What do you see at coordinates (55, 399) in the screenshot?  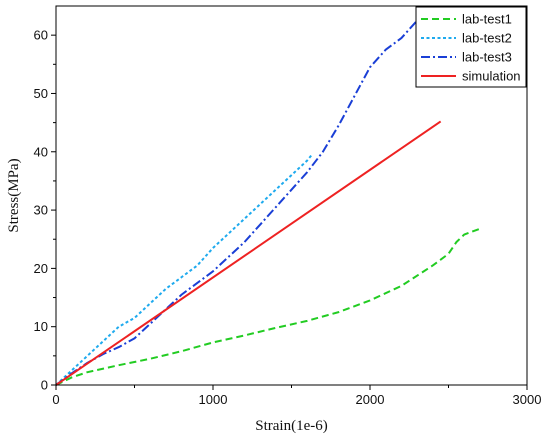 I see `x-tick-label-0: 0` at bounding box center [55, 399].